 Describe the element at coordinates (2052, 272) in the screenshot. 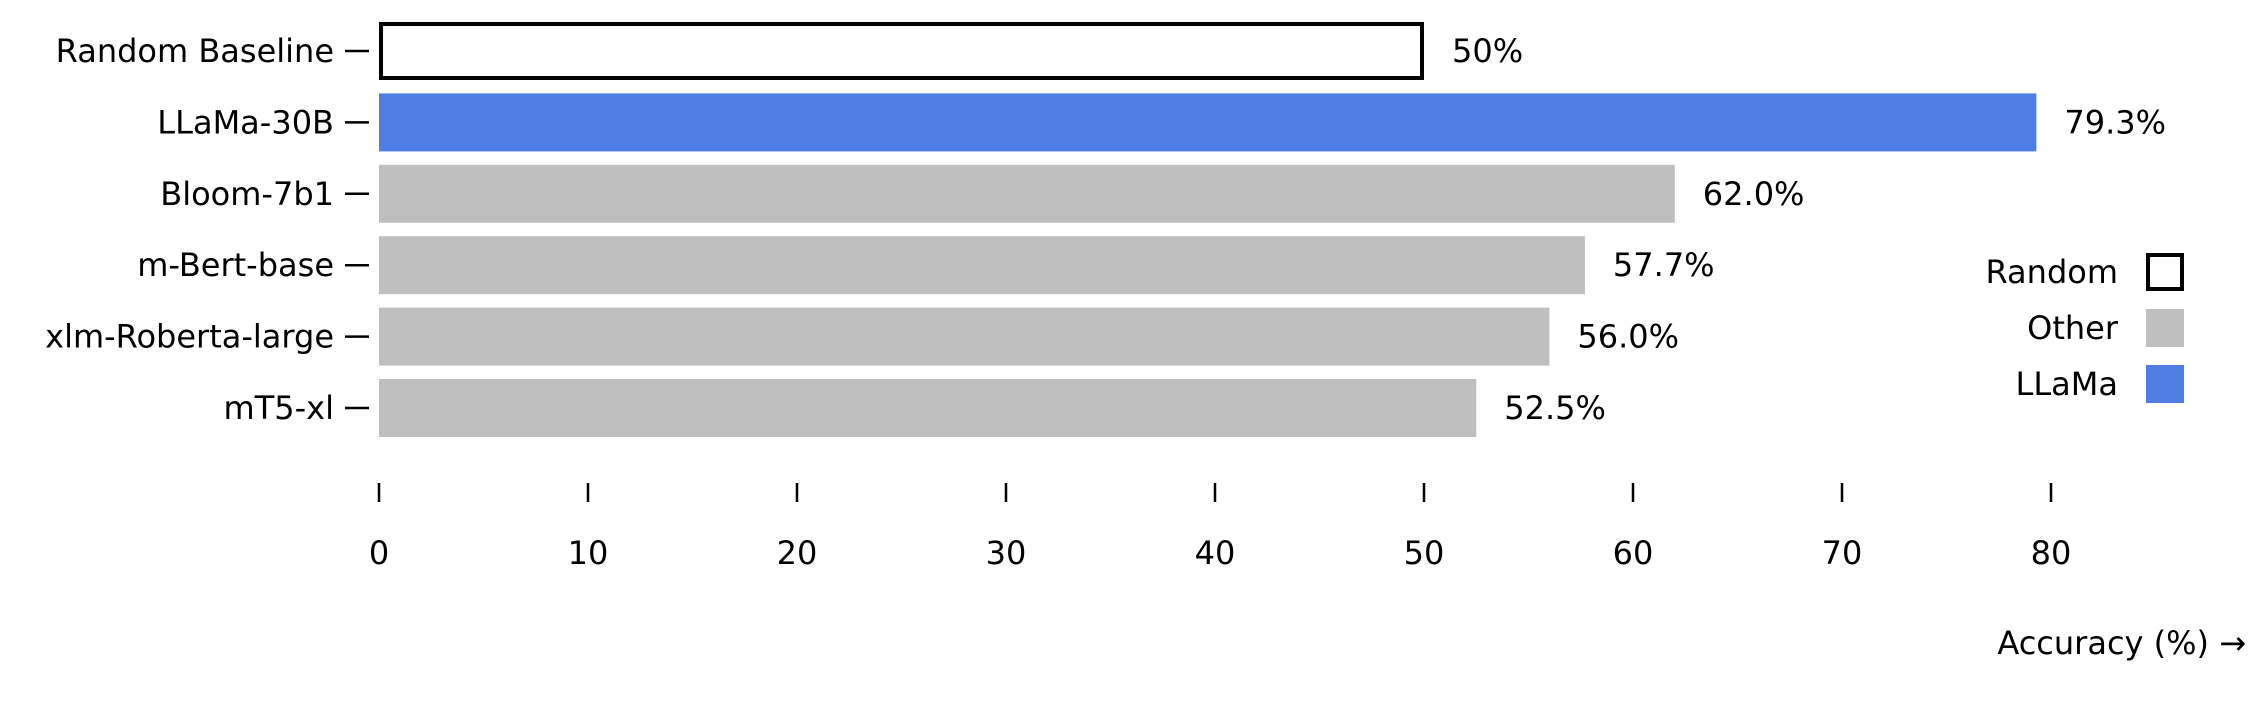

I see `legend-label-random: Random` at that location.